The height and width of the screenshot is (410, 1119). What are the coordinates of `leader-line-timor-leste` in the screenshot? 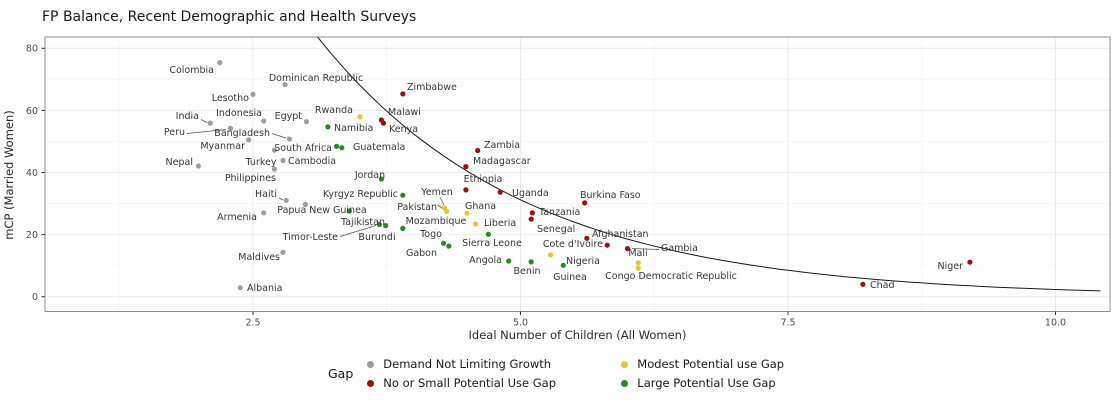 It's located at (358, 231).